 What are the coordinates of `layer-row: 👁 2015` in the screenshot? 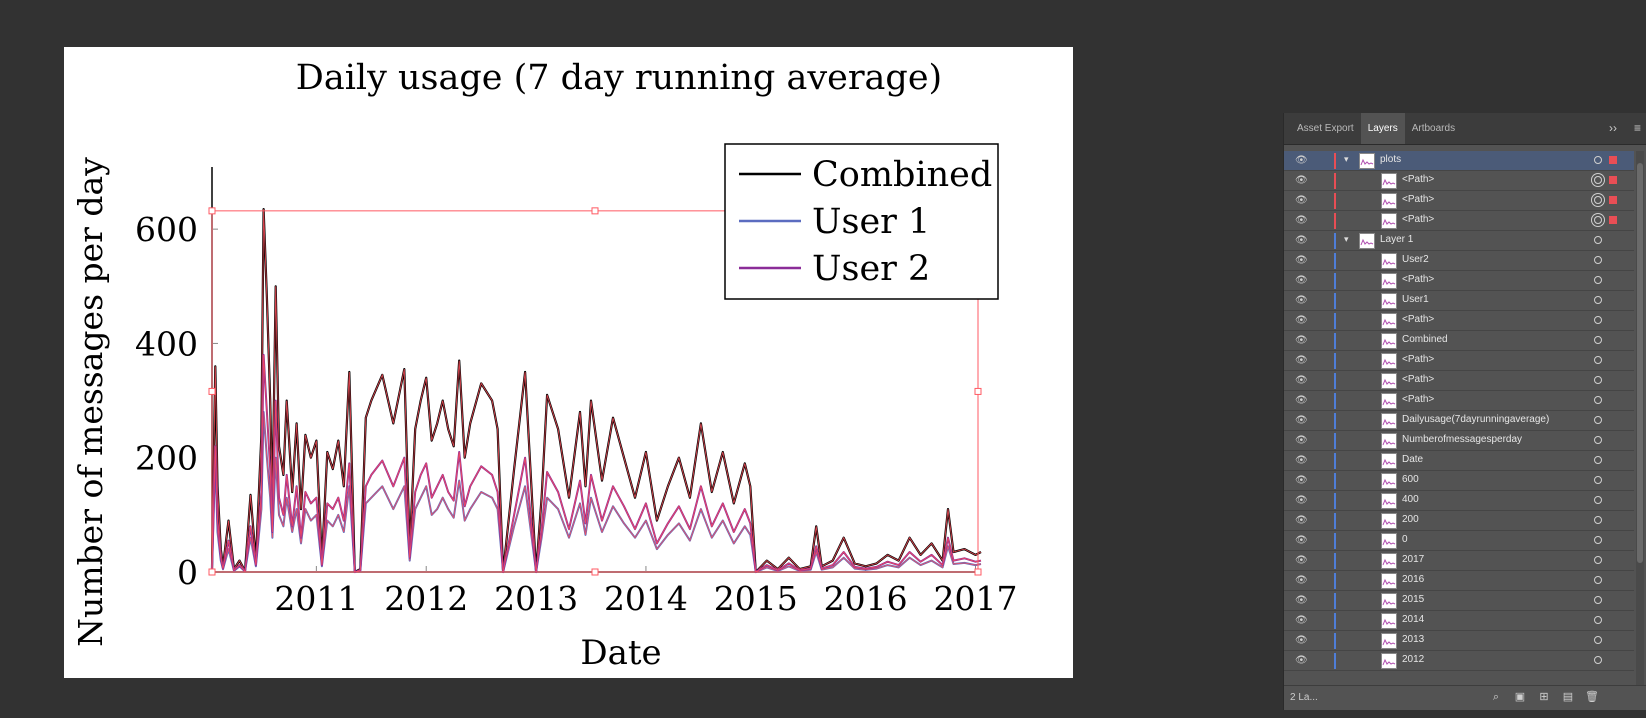 It's located at (1459, 601).